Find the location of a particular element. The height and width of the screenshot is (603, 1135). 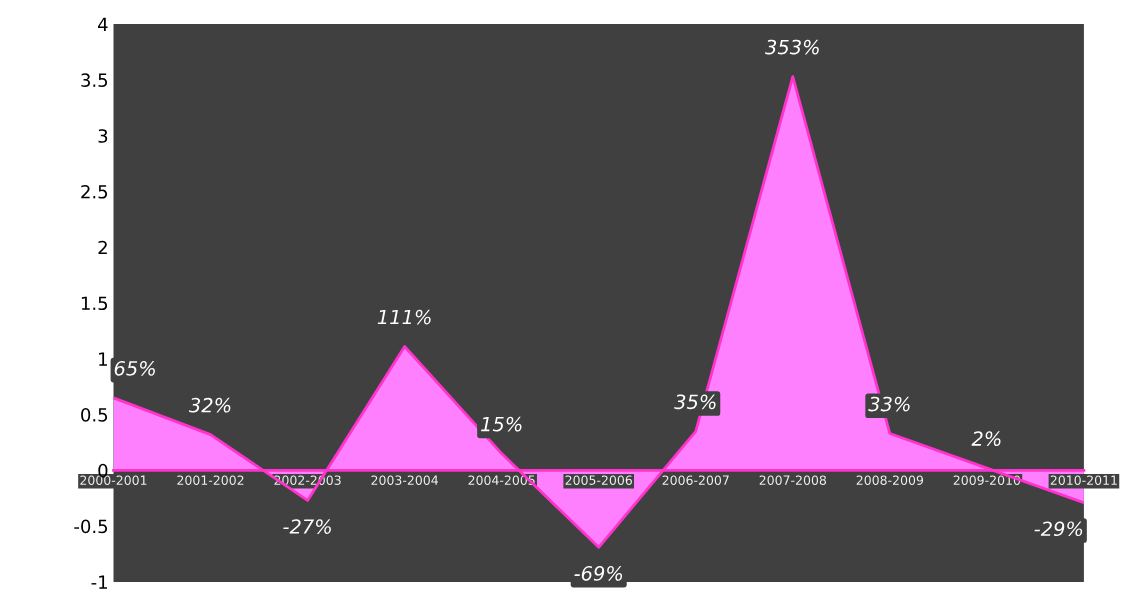

data-label: -29% is located at coordinates (1058, 529).